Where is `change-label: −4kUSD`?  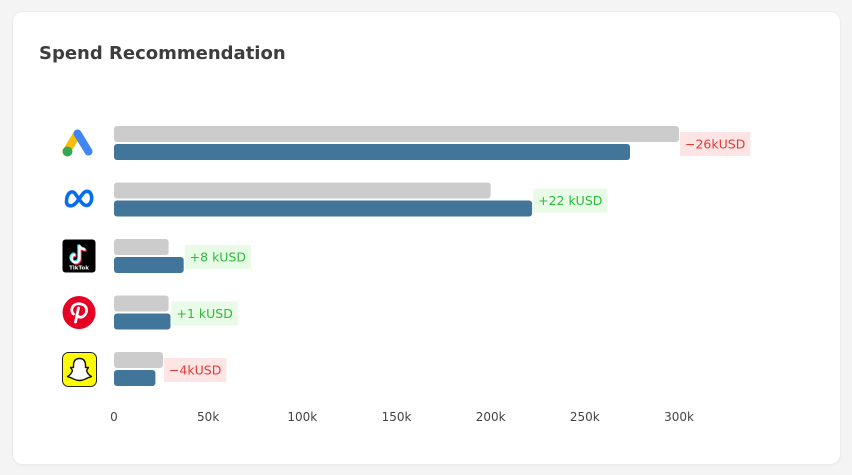 change-label: −4kUSD is located at coordinates (195, 370).